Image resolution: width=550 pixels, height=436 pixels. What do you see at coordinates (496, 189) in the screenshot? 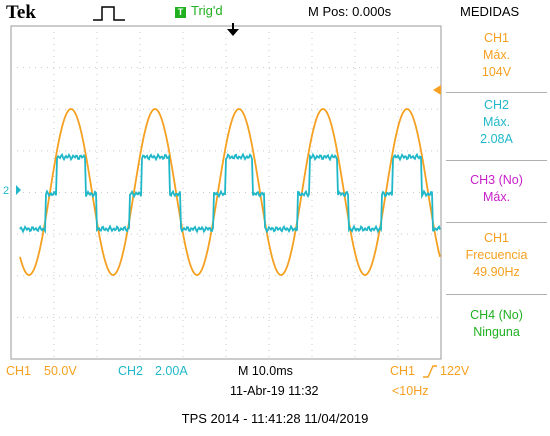
I see `menu-item-ch3-max: CH3 (No) Máx.` at bounding box center [496, 189].